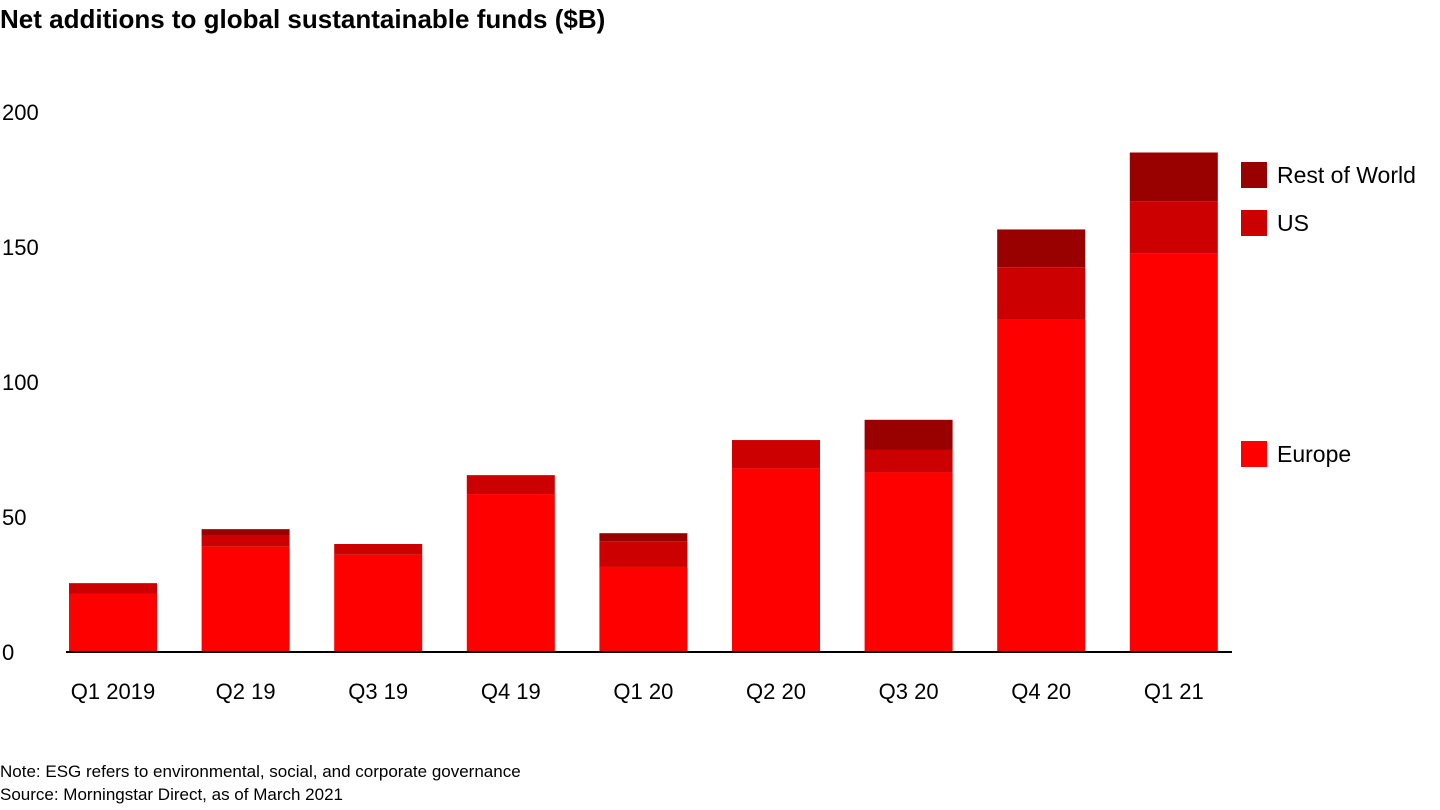 Image resolution: width=1440 pixels, height=810 pixels. I want to click on bar-q3-20-europe, so click(908, 562).